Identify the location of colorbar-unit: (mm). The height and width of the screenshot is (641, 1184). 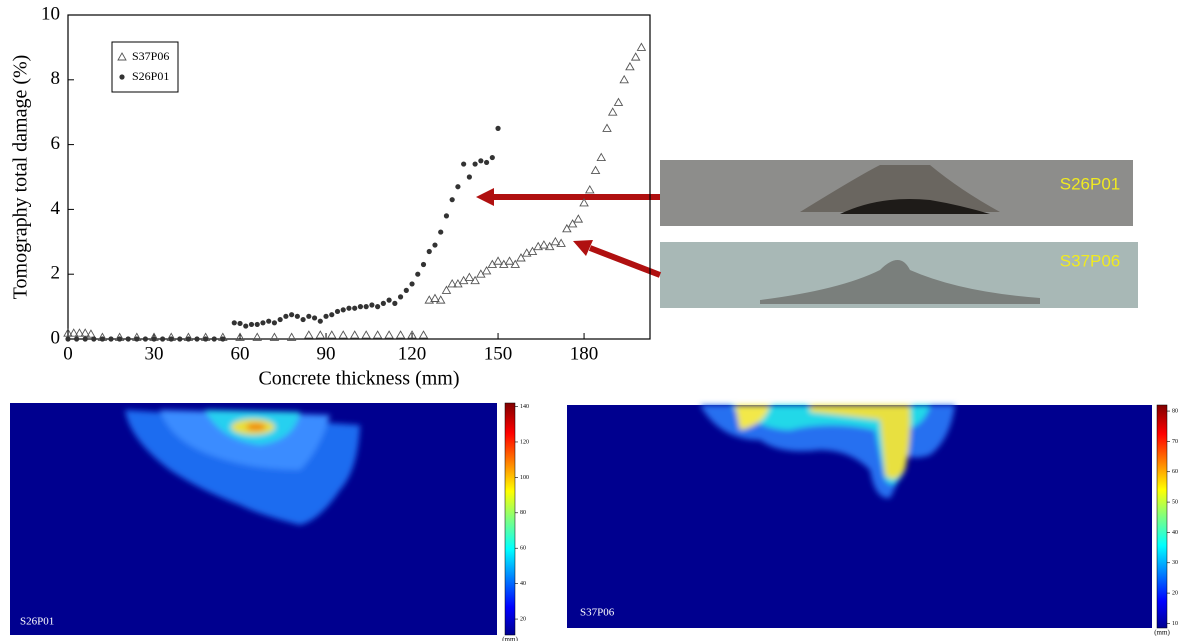
(1162, 633).